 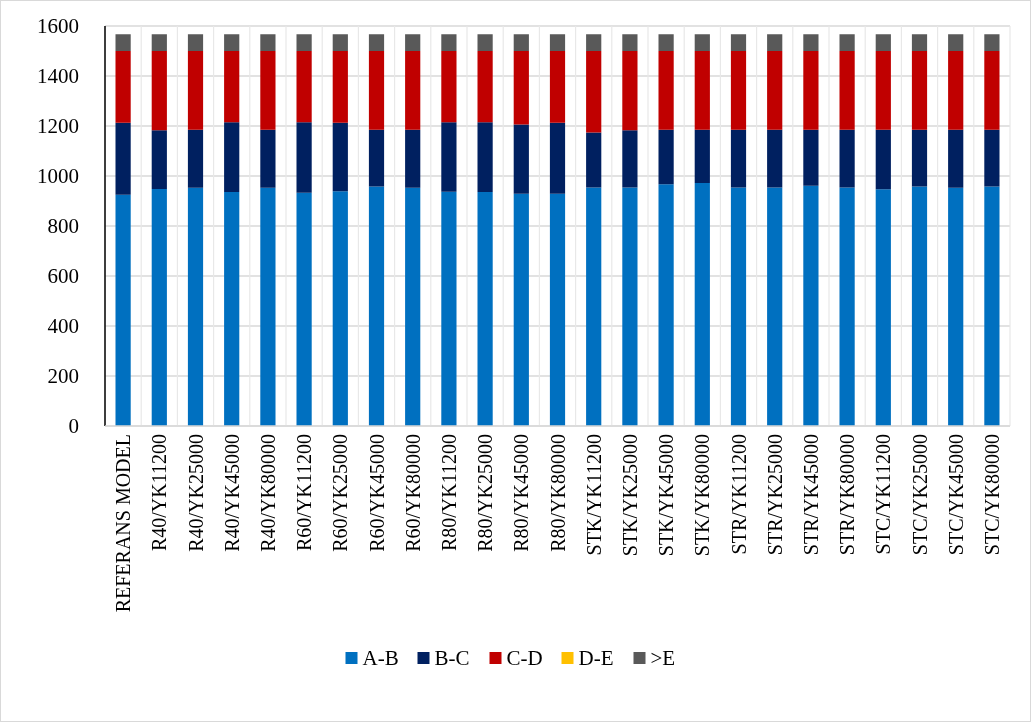 What do you see at coordinates (810, 495) in the screenshot?
I see `x-tick-label: STR/YK45000` at bounding box center [810, 495].